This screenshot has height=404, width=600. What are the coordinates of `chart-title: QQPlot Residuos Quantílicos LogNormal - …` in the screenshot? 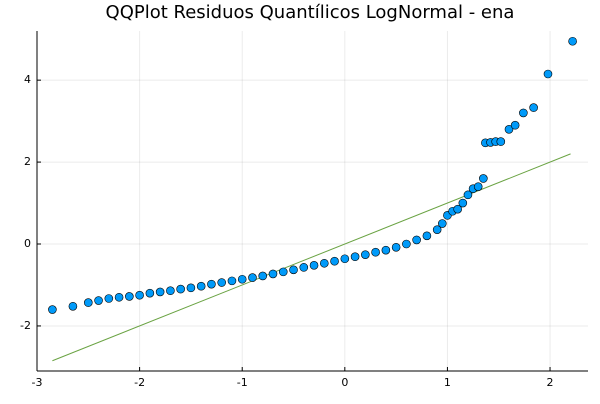 It's located at (310, 12).